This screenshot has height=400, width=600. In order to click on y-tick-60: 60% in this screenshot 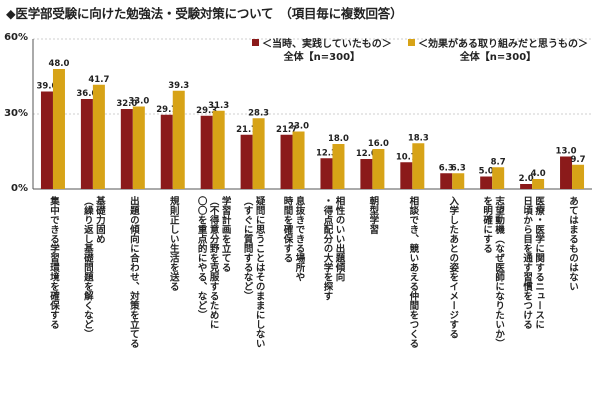, I will do `click(16, 37)`.